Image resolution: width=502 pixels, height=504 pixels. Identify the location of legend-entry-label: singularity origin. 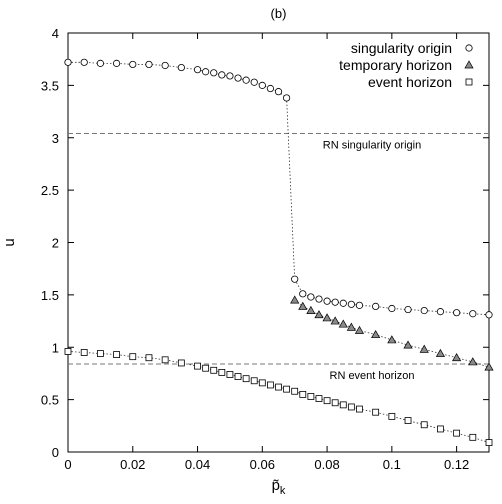
(401, 48).